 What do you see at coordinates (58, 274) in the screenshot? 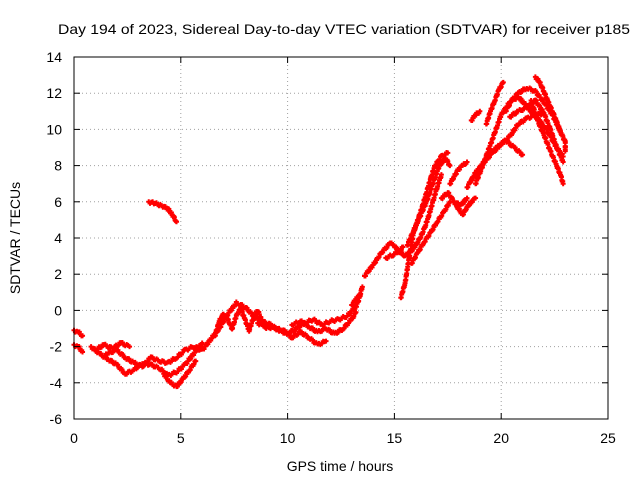
I see `y-tick-label: 2` at bounding box center [58, 274].